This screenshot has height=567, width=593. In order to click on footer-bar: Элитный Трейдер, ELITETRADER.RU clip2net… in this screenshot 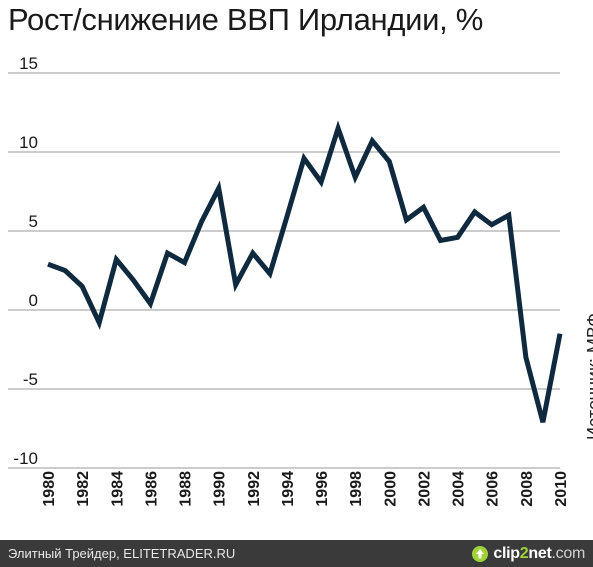, I will do `click(296, 553)`.